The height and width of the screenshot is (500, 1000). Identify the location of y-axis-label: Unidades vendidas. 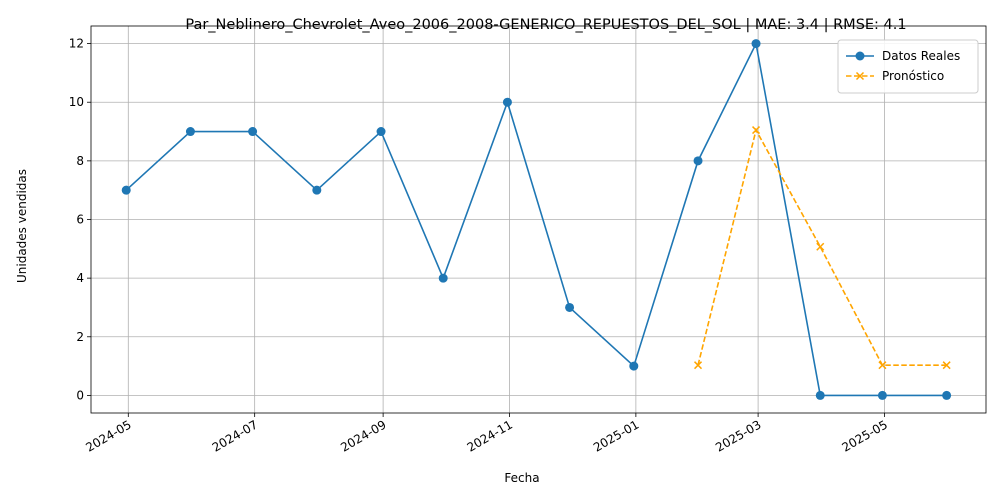
(22, 226).